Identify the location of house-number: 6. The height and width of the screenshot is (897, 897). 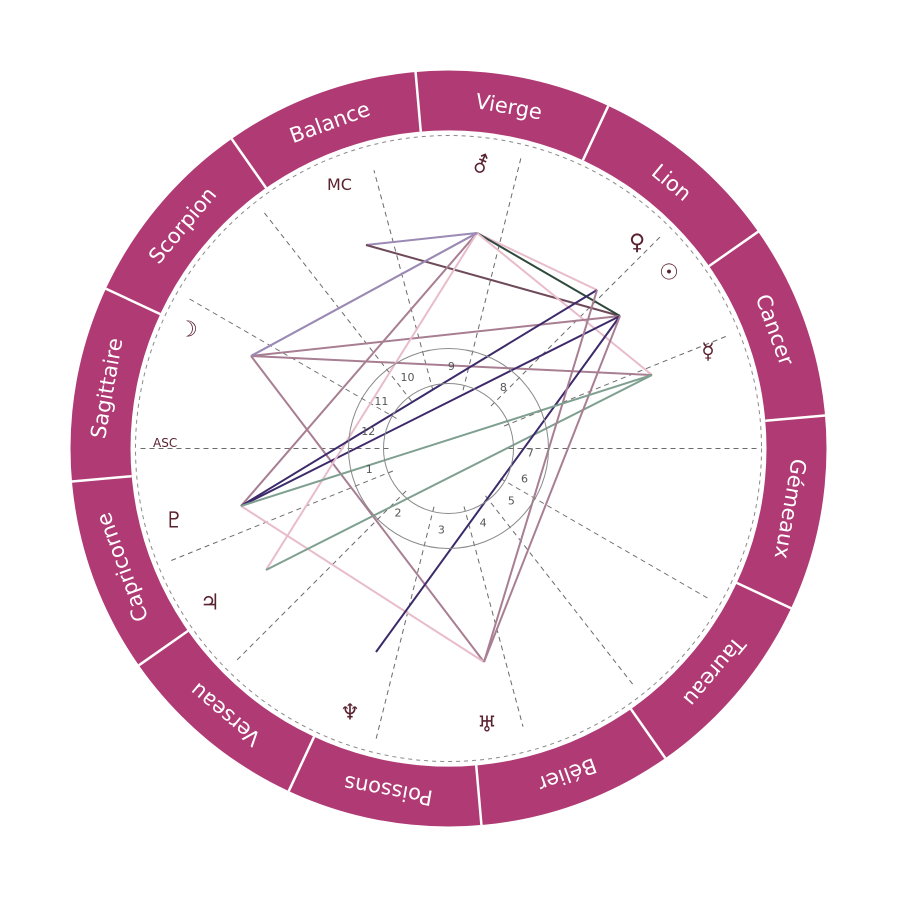
(524, 479).